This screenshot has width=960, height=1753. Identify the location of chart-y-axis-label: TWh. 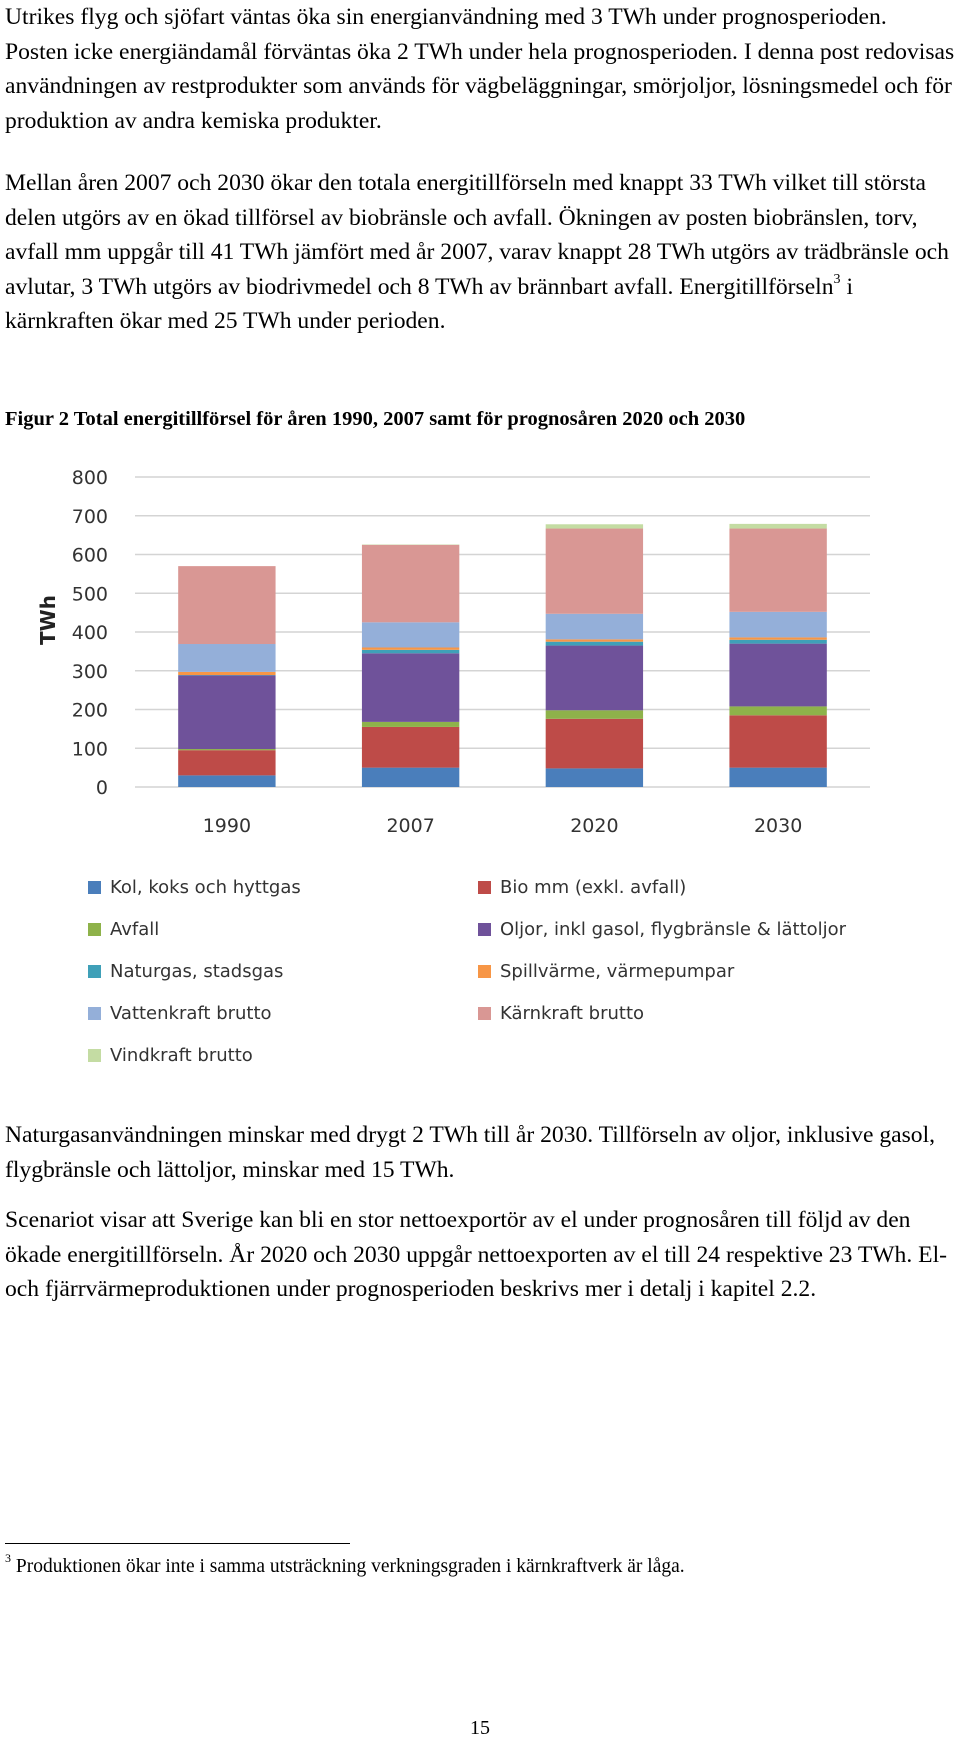
(48, 620).